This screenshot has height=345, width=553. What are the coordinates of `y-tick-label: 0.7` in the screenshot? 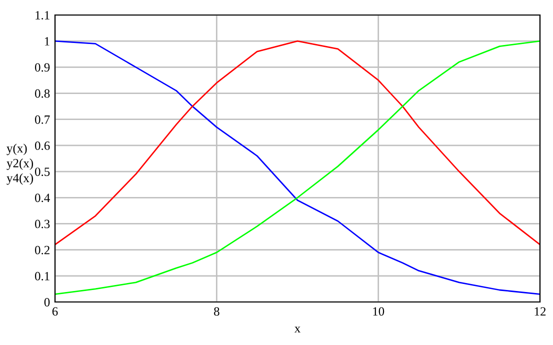 It's located at (42, 119).